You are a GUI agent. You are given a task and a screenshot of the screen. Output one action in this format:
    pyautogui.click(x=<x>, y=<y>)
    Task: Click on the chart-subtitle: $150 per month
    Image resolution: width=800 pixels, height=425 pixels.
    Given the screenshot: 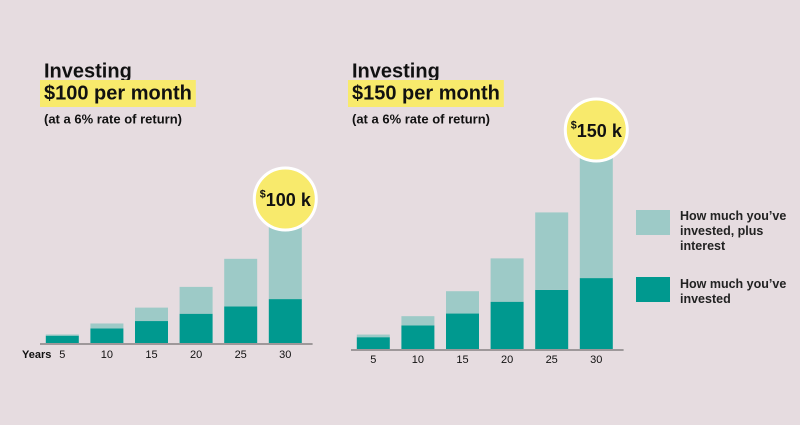 What is the action you would take?
    pyautogui.click(x=426, y=93)
    